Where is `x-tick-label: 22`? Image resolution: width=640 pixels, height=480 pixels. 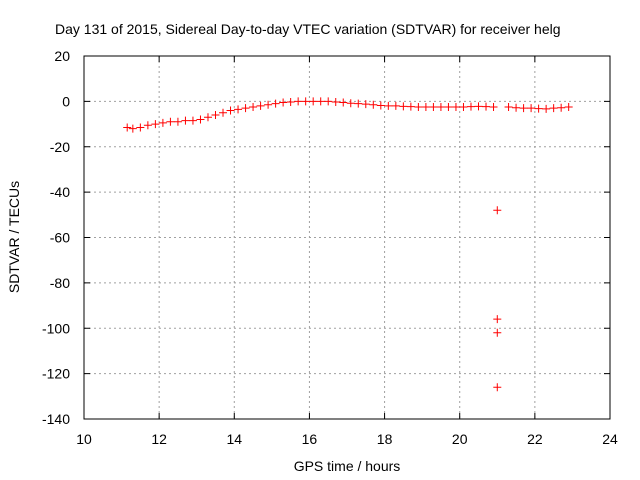 x-tick-label: 22 is located at coordinates (535, 439).